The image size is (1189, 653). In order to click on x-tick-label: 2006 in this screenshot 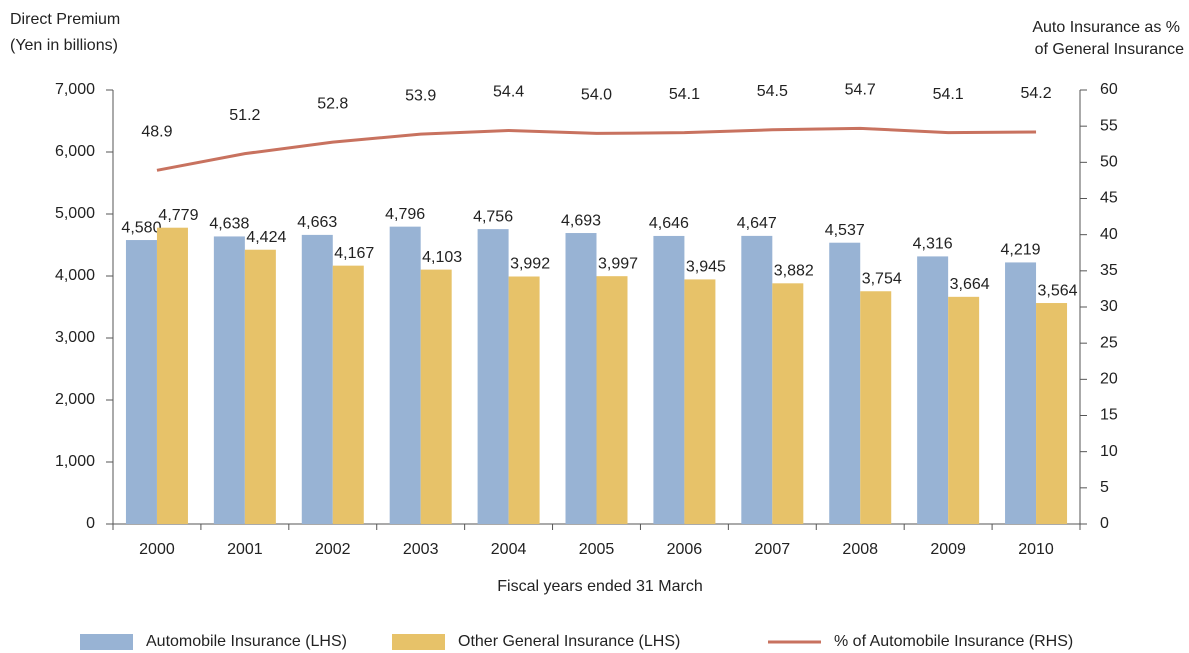, I will do `click(685, 549)`.